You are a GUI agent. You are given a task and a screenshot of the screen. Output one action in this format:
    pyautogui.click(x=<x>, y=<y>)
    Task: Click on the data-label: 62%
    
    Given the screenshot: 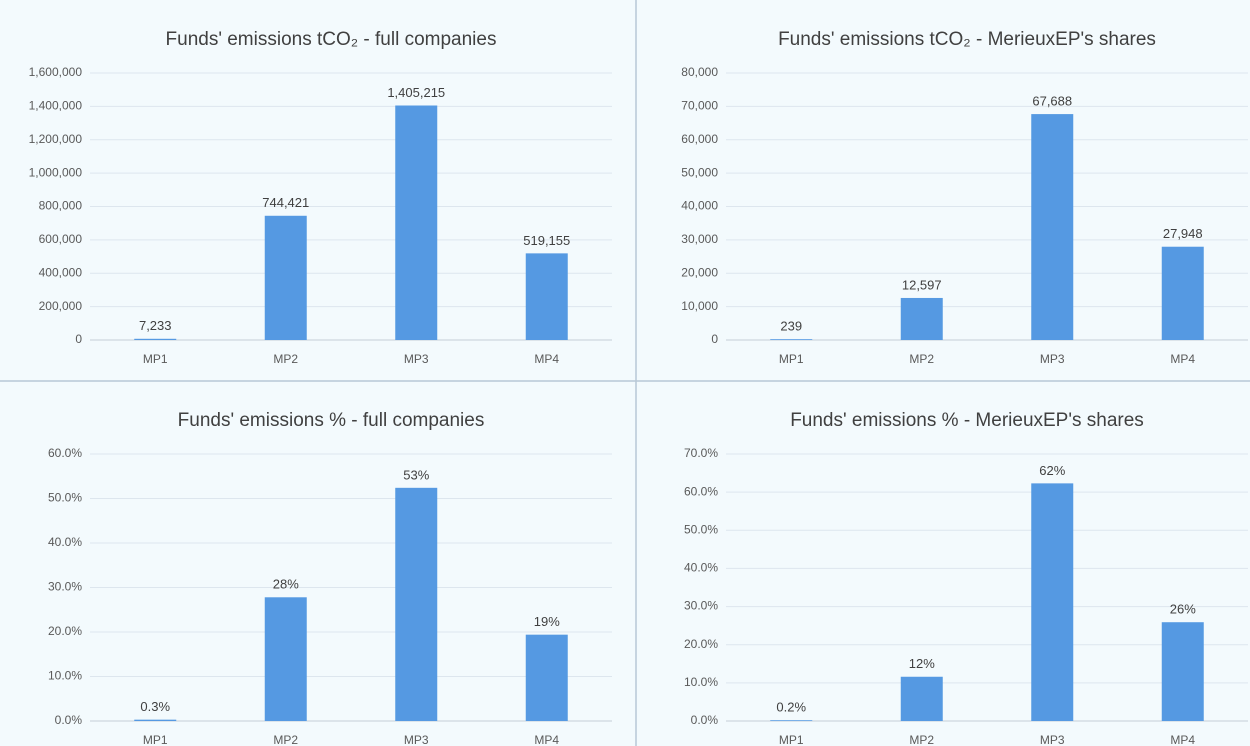 What is the action you would take?
    pyautogui.click(x=1052, y=470)
    